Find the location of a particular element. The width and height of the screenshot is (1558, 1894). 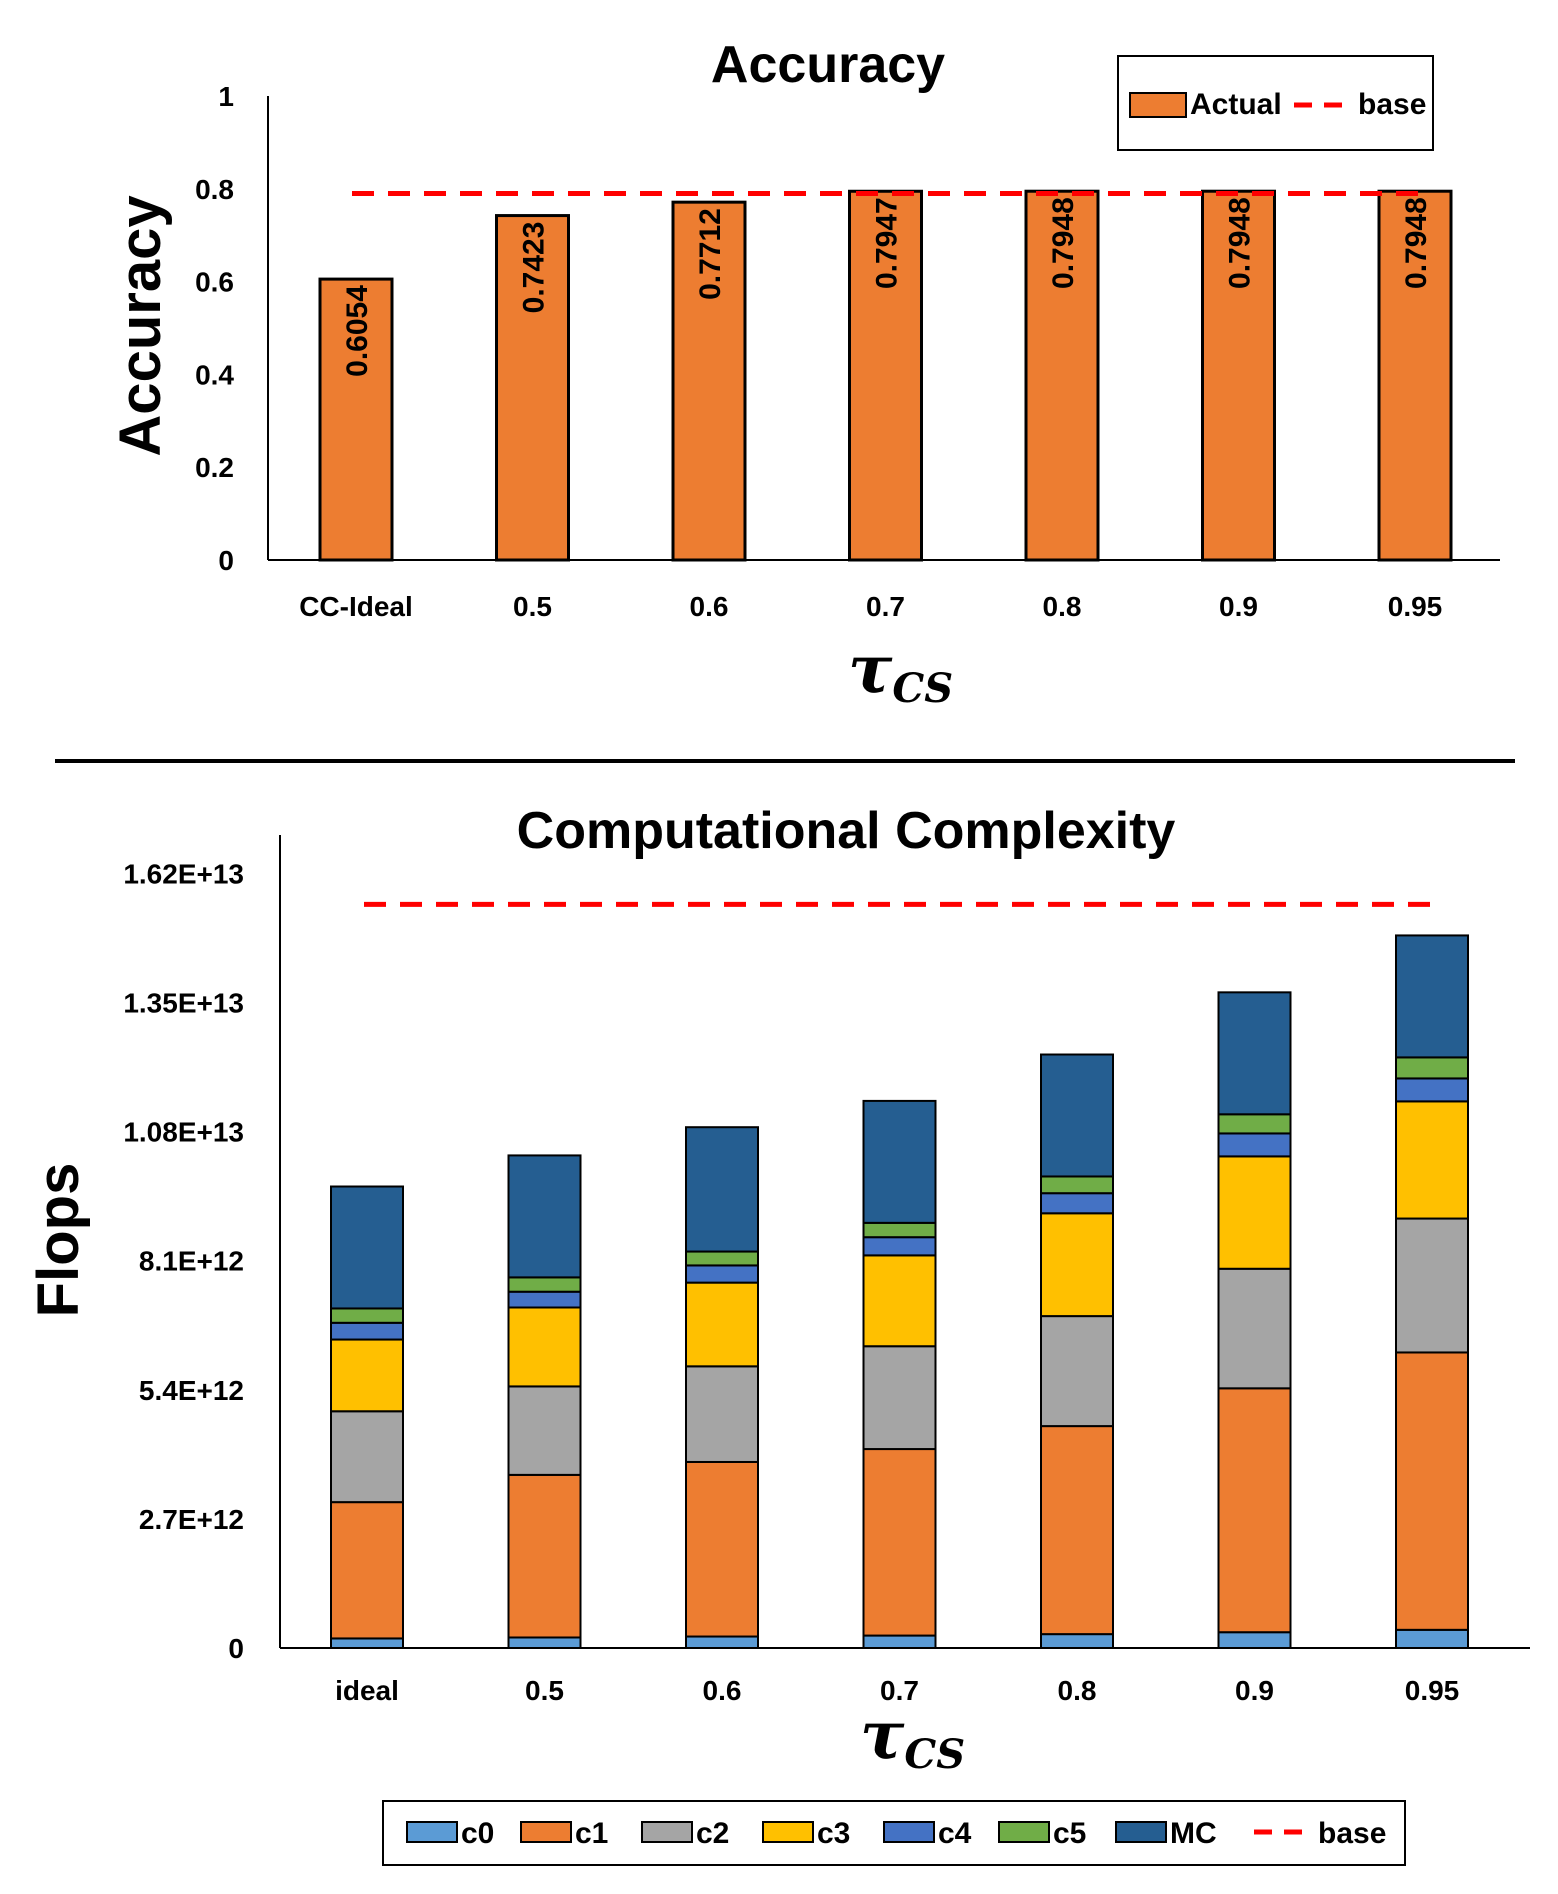

legend-swatch-mc is located at coordinates (1141, 1832).